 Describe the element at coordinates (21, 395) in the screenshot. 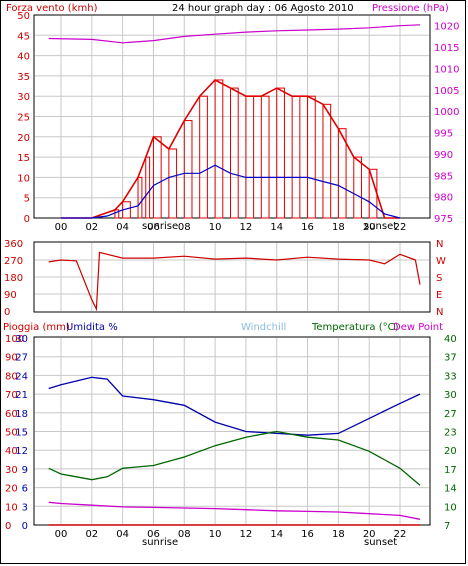

I see `humidity-tick-21: 21` at that location.